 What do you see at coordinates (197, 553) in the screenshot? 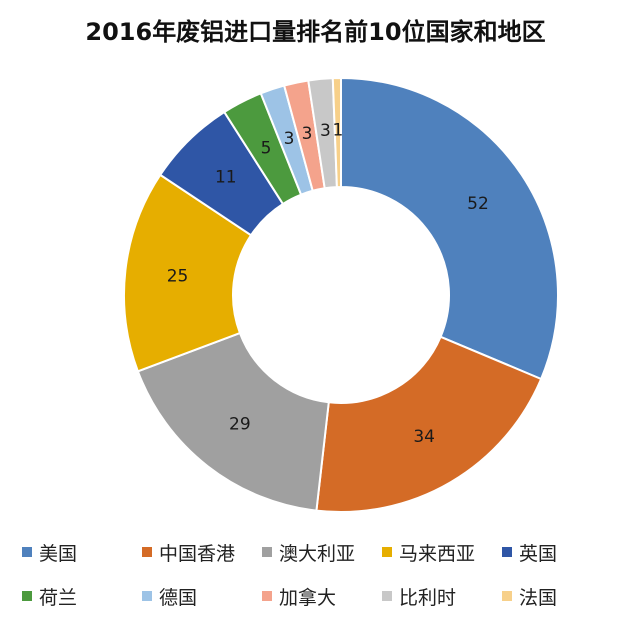
I see `legend-label: 中国香港` at bounding box center [197, 553].